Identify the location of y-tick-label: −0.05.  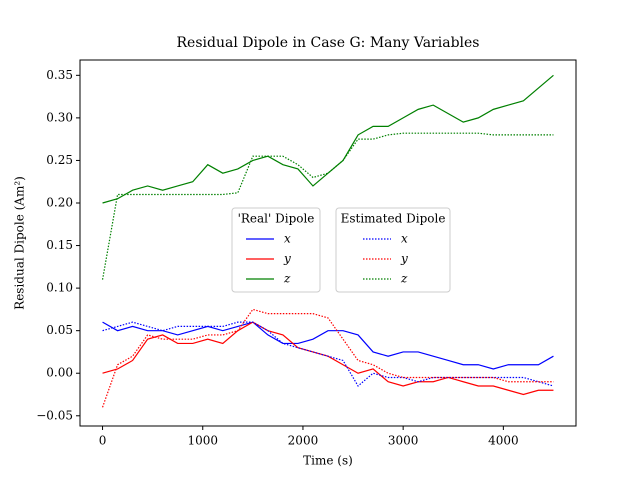
(54, 415).